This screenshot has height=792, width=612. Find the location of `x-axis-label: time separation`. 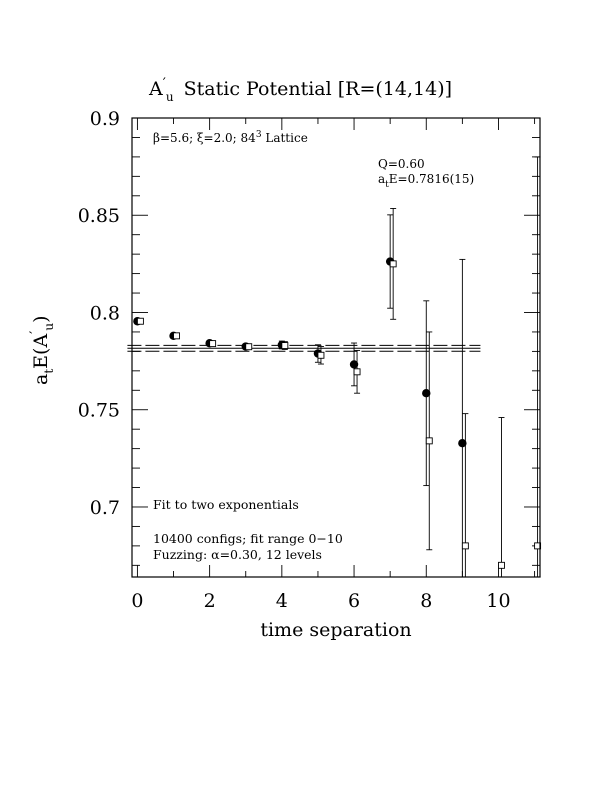

x-axis-label: time separation is located at coordinates (335, 630).